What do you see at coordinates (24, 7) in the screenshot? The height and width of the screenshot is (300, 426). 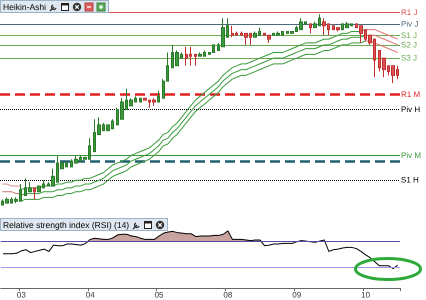 I see `chart-title: Heikin-Ashi` at bounding box center [24, 7].